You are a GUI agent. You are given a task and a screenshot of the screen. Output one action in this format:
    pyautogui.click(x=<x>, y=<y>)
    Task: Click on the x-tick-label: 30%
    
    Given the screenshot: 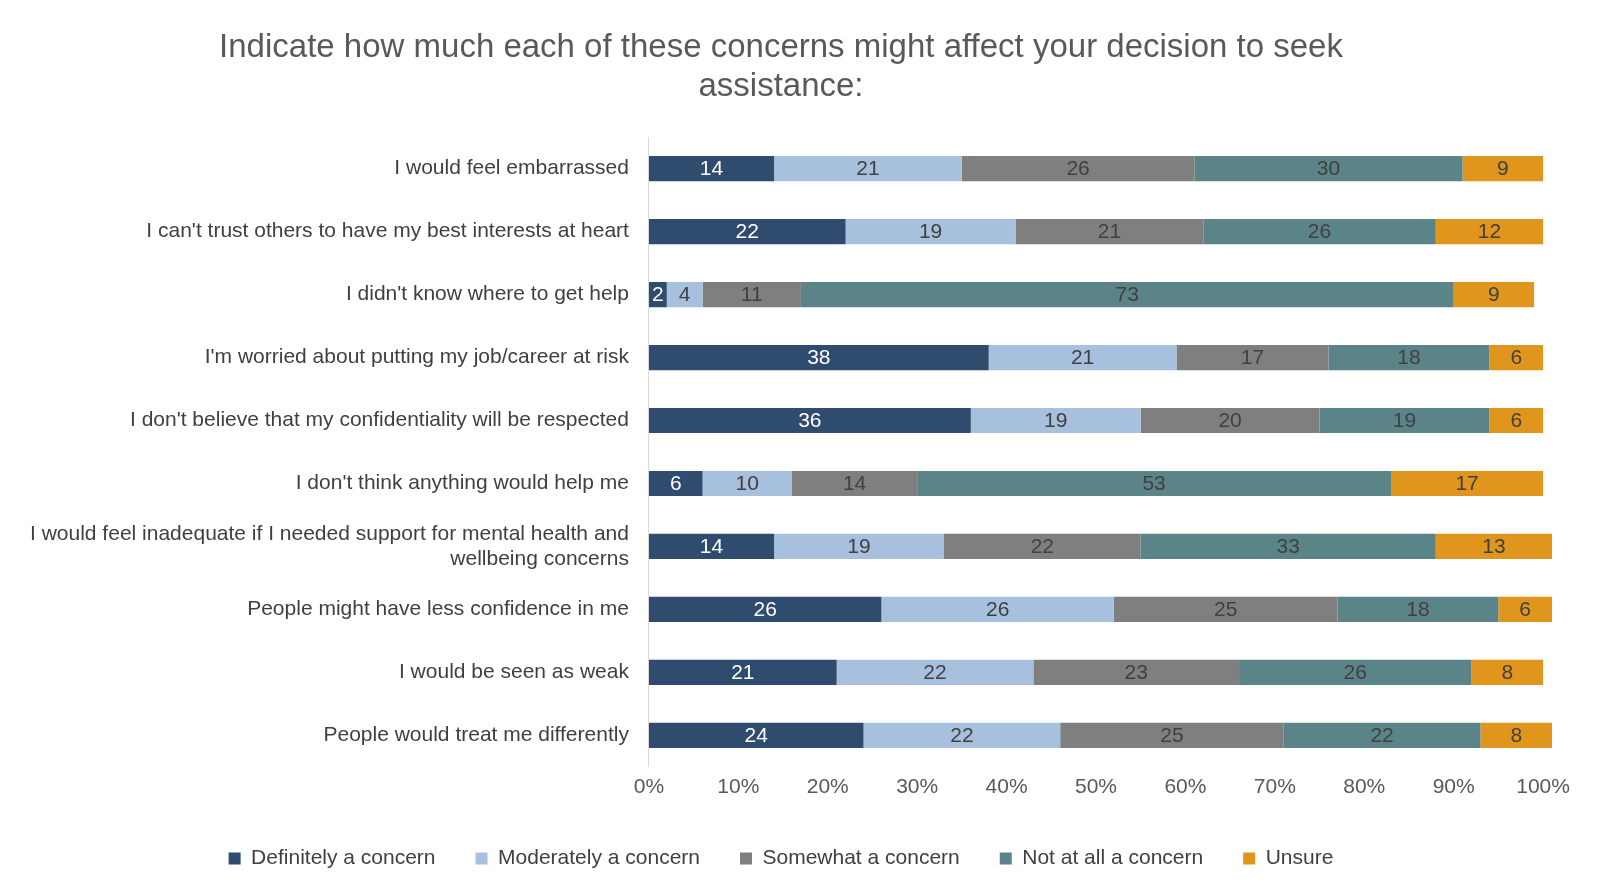 What is the action you would take?
    pyautogui.click(x=917, y=786)
    